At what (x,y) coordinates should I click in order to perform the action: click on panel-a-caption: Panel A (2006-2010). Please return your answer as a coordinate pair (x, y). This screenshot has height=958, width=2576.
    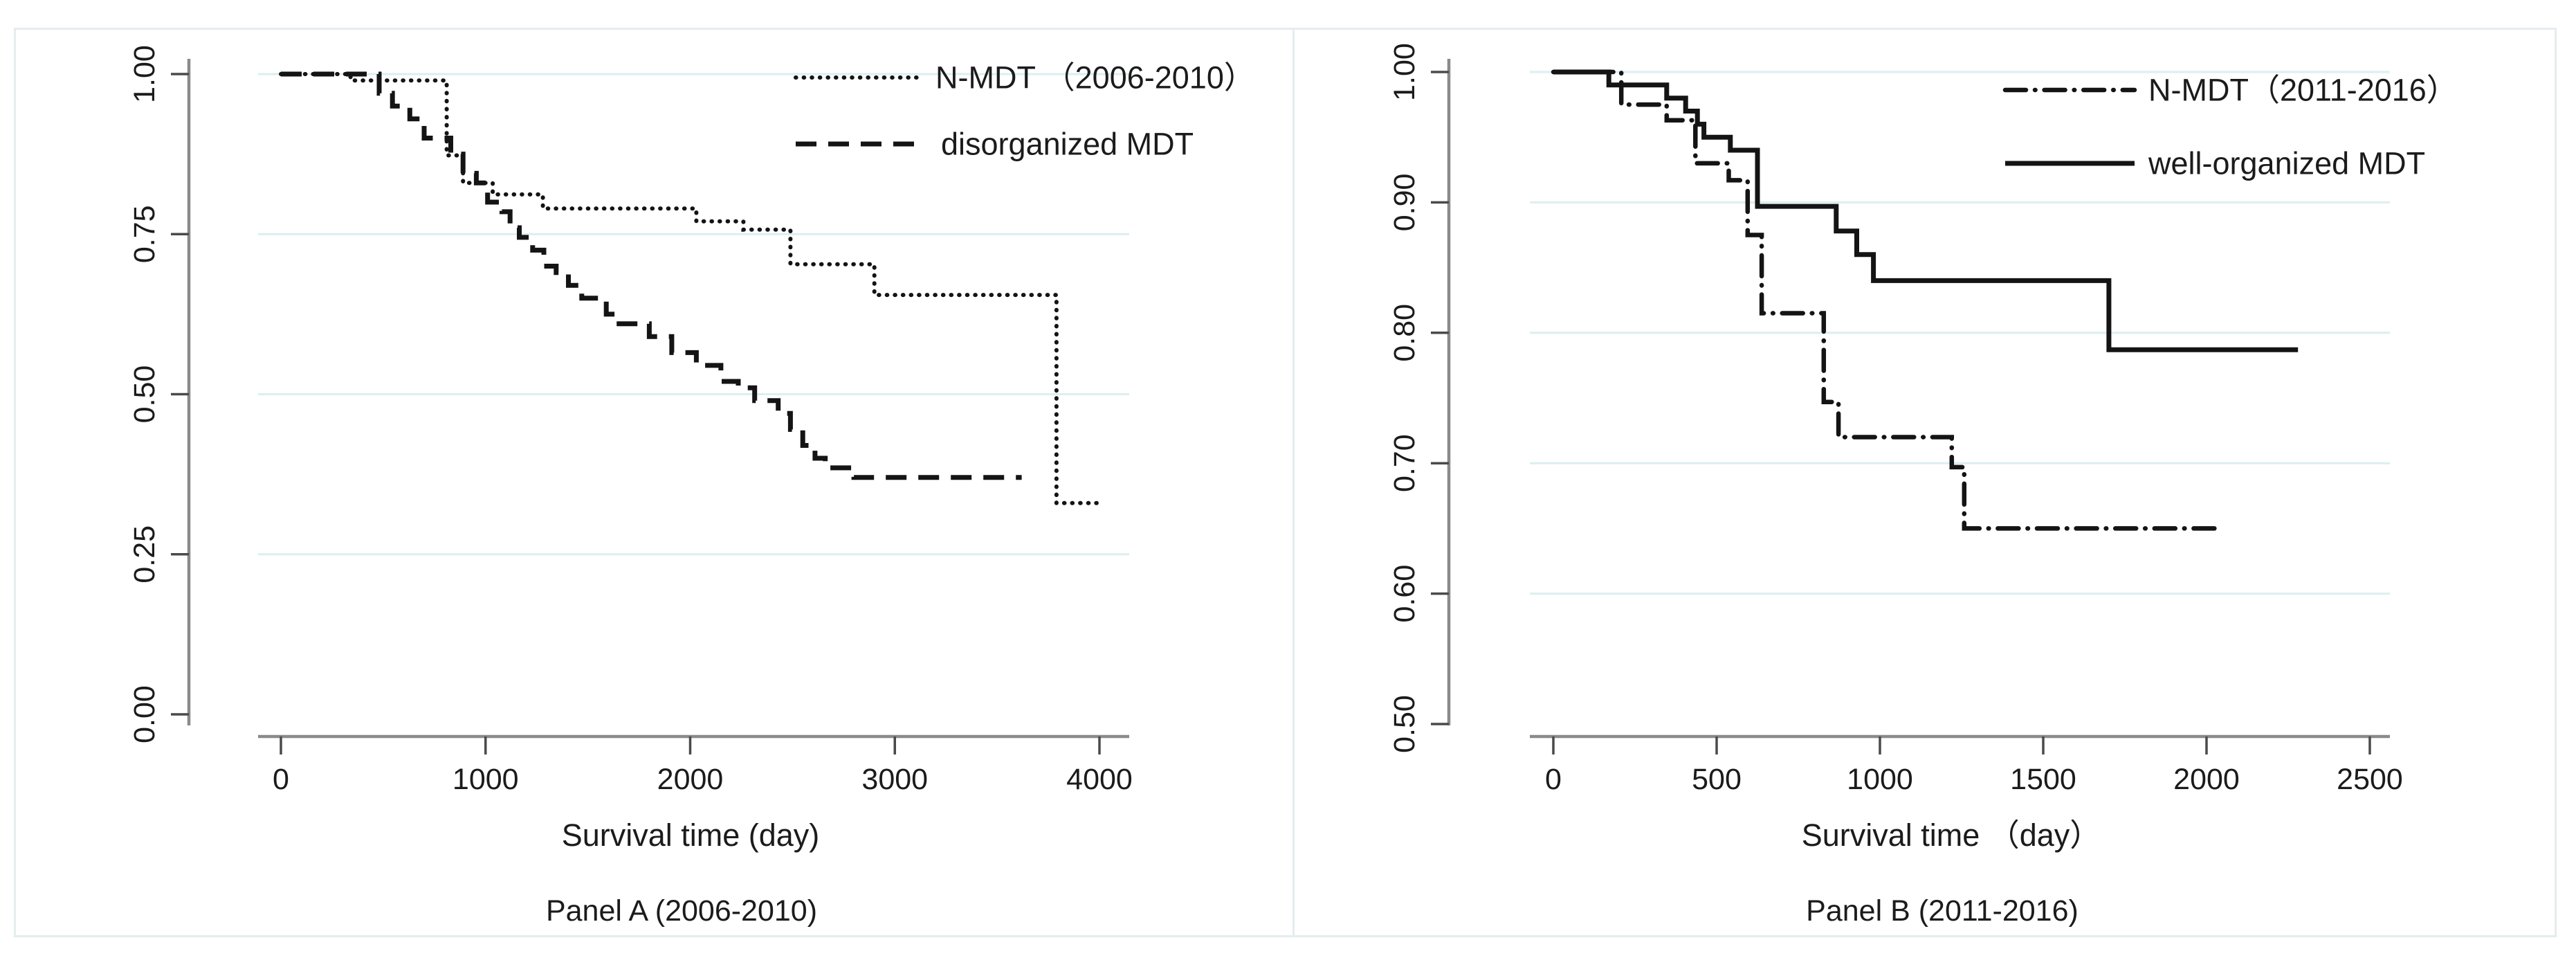
    Looking at the image, I should click on (682, 911).